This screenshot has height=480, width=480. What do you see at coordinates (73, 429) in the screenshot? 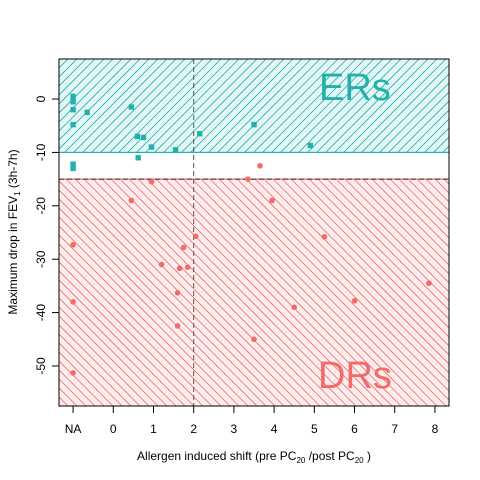
I see `x-tick-label: NA` at bounding box center [73, 429].